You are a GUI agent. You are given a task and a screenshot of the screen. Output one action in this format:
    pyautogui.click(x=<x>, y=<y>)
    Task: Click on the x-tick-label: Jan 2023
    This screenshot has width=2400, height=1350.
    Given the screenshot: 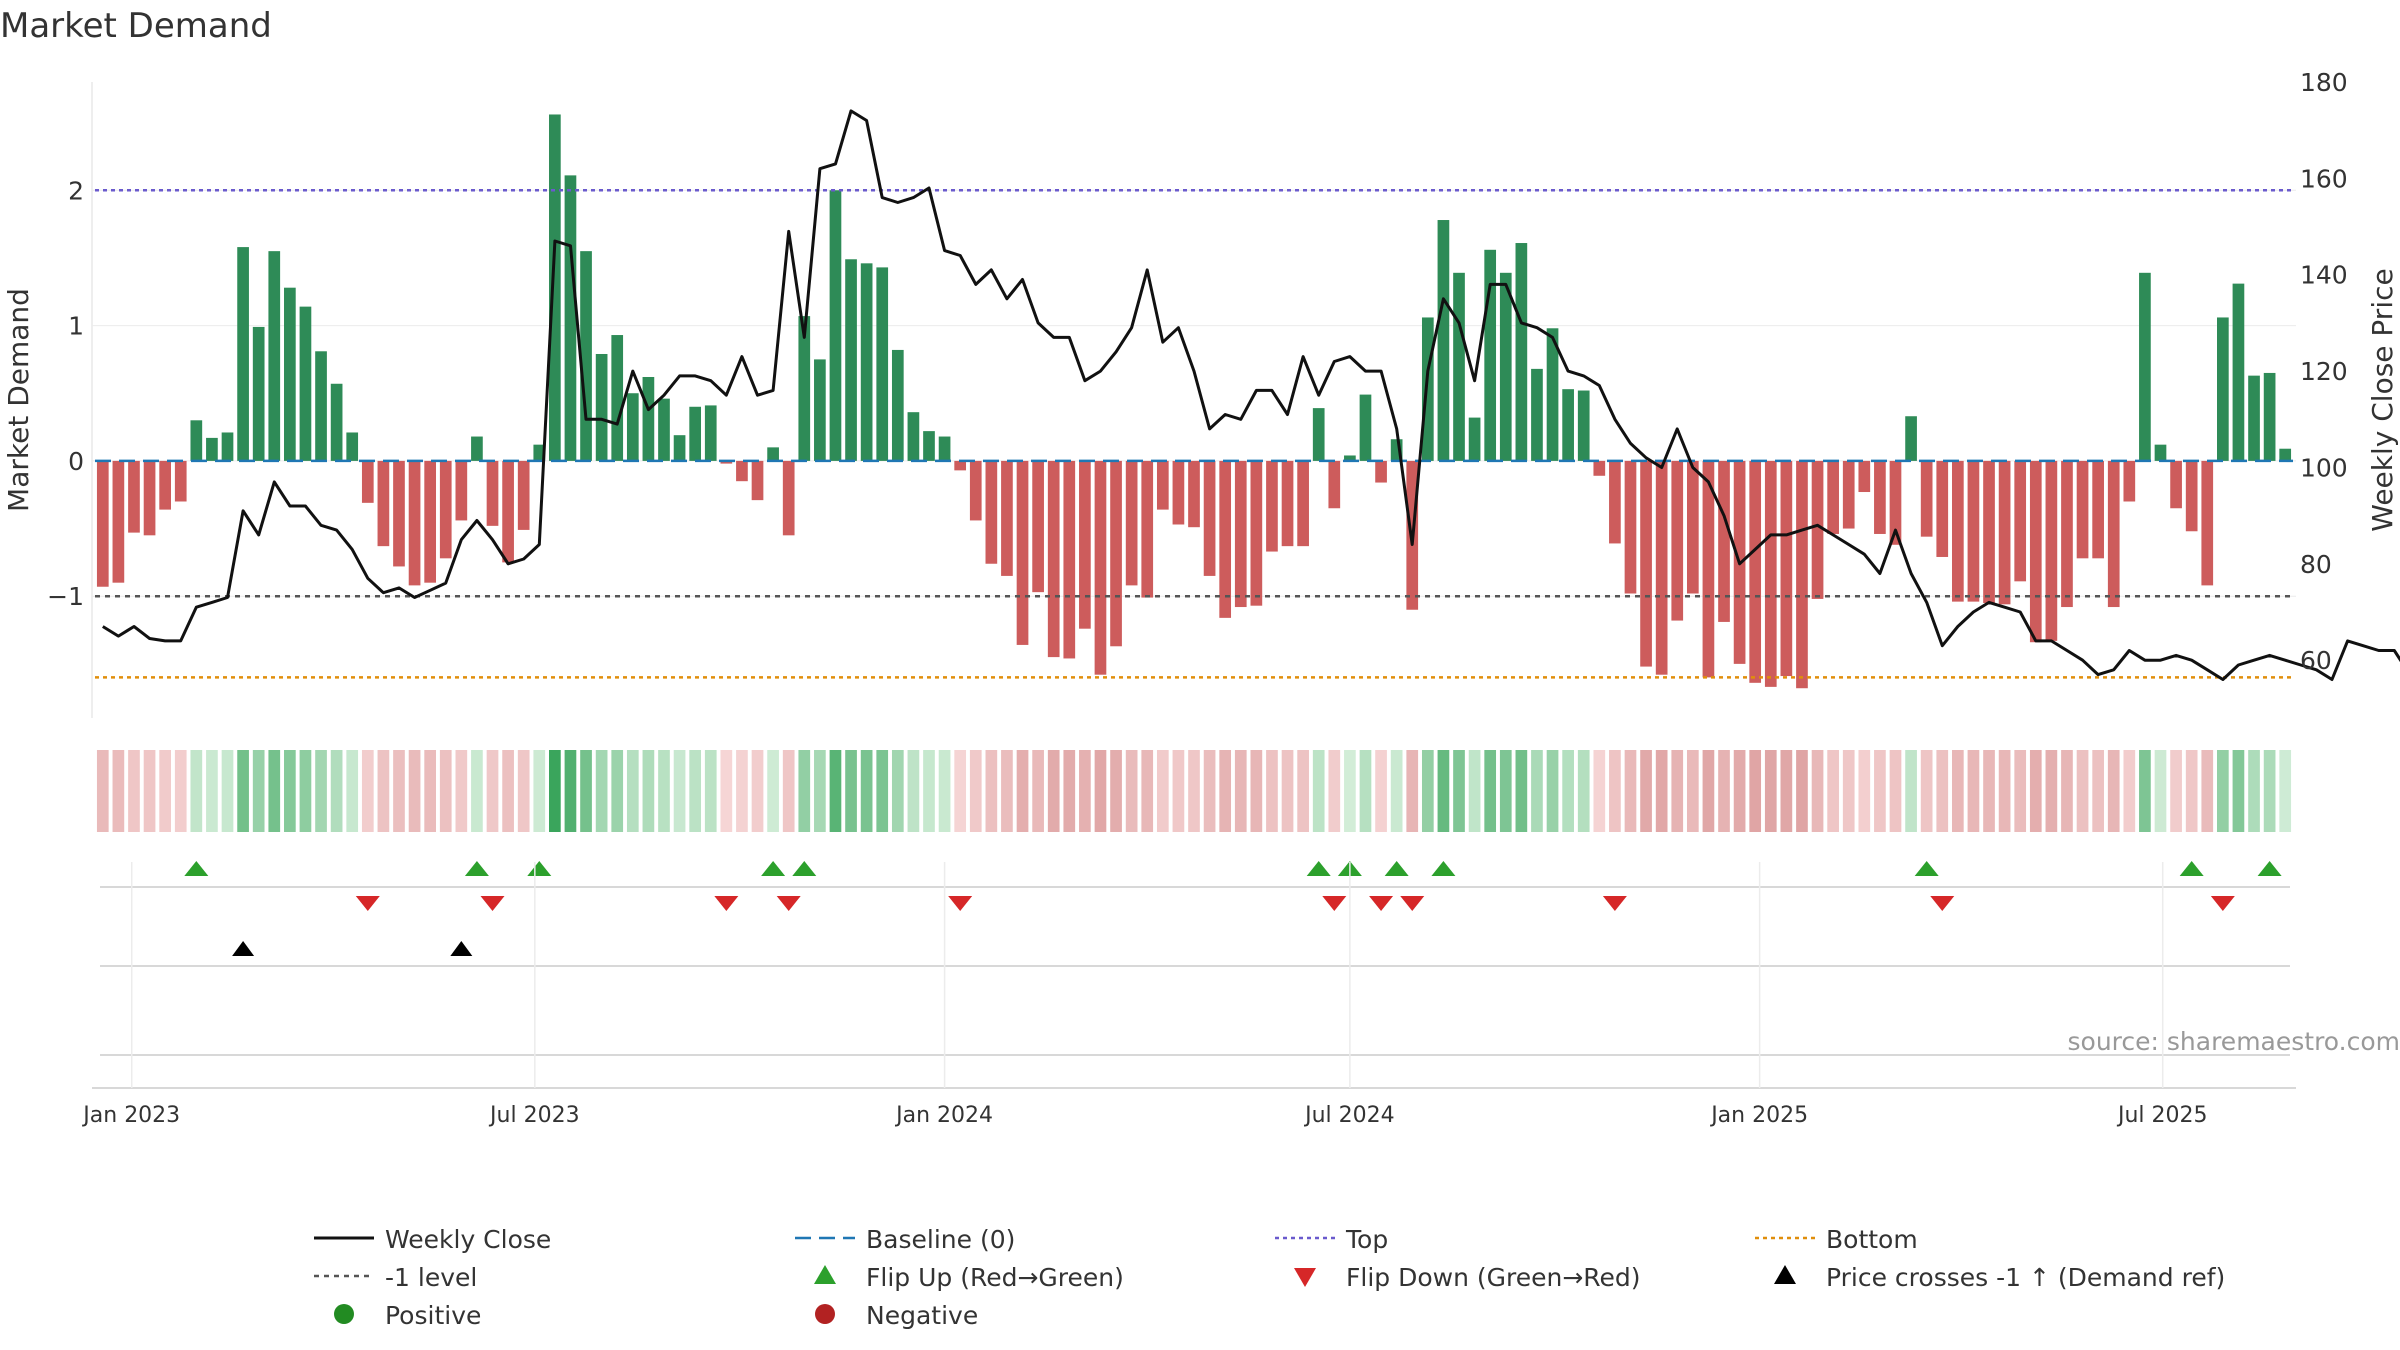 What is the action you would take?
    pyautogui.click(x=130, y=1115)
    